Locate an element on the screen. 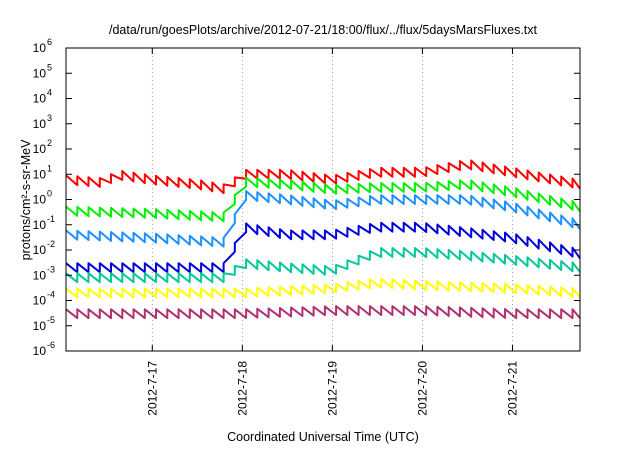 This screenshot has height=453, width=640. x-tick-label: 2012-7-17 is located at coordinates (152, 388).